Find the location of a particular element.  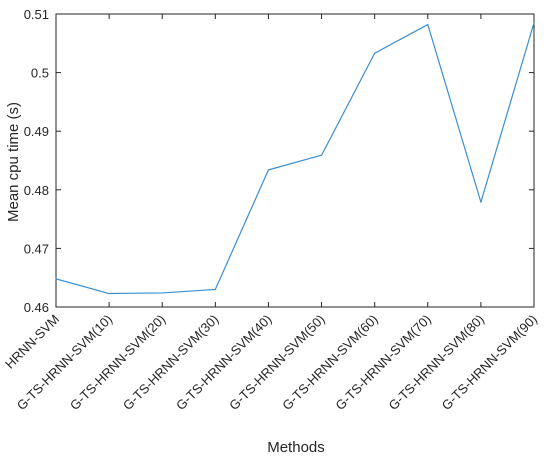

x-tick-label: G-TS-HRNN-SVM(90) is located at coordinates (490, 363).